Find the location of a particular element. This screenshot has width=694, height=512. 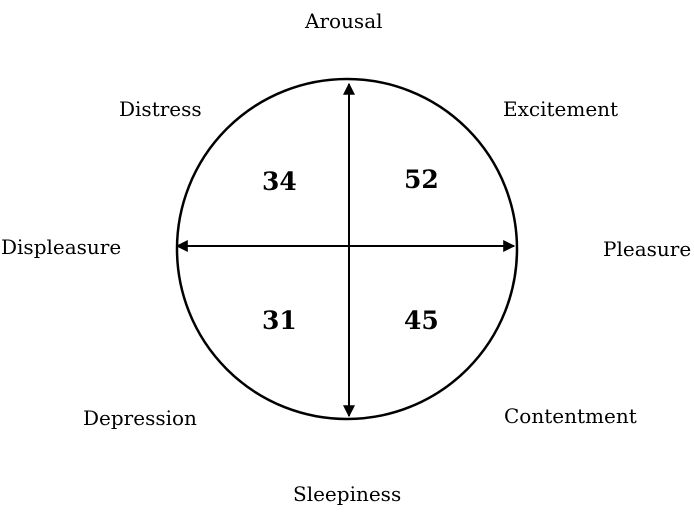

quadrant-value-excitement: 52 is located at coordinates (421, 179).